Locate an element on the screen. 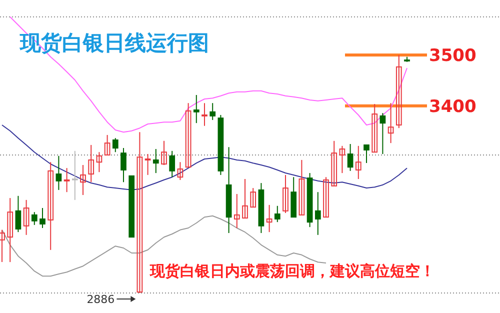 This screenshot has width=500, height=313. annotation: 2886 is located at coordinates (100, 299).